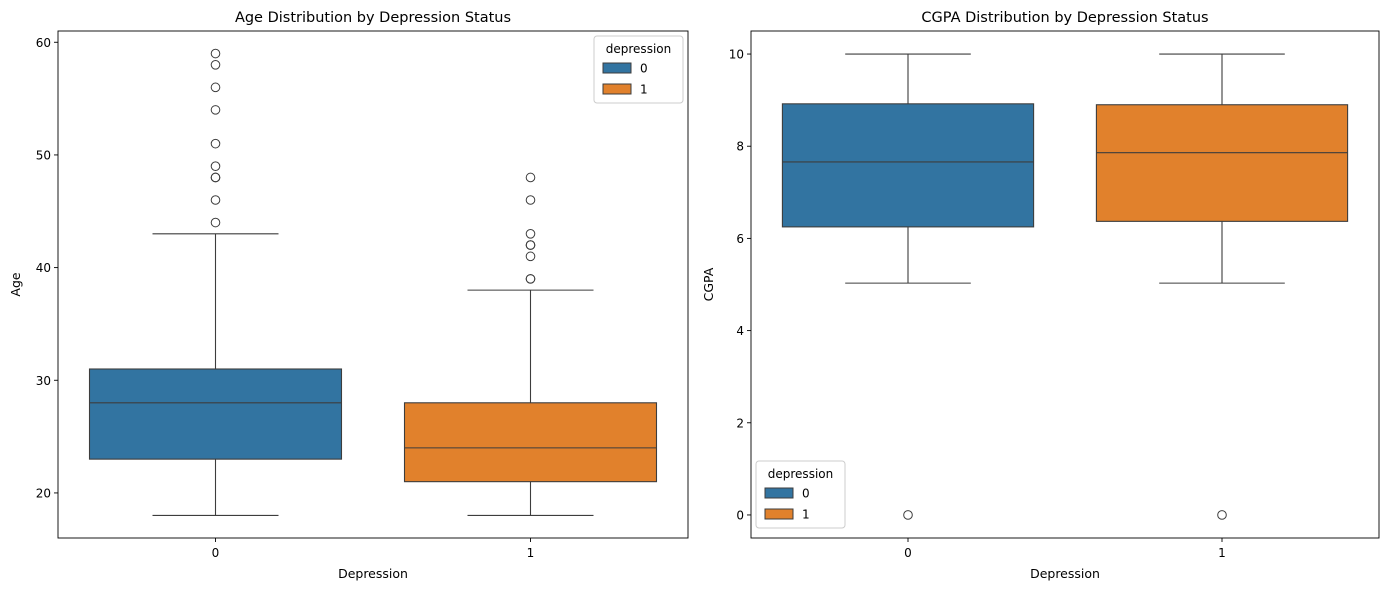 This screenshot has height=590, width=1389. Describe the element at coordinates (740, 147) in the screenshot. I see `y-tick-label: 8` at that location.